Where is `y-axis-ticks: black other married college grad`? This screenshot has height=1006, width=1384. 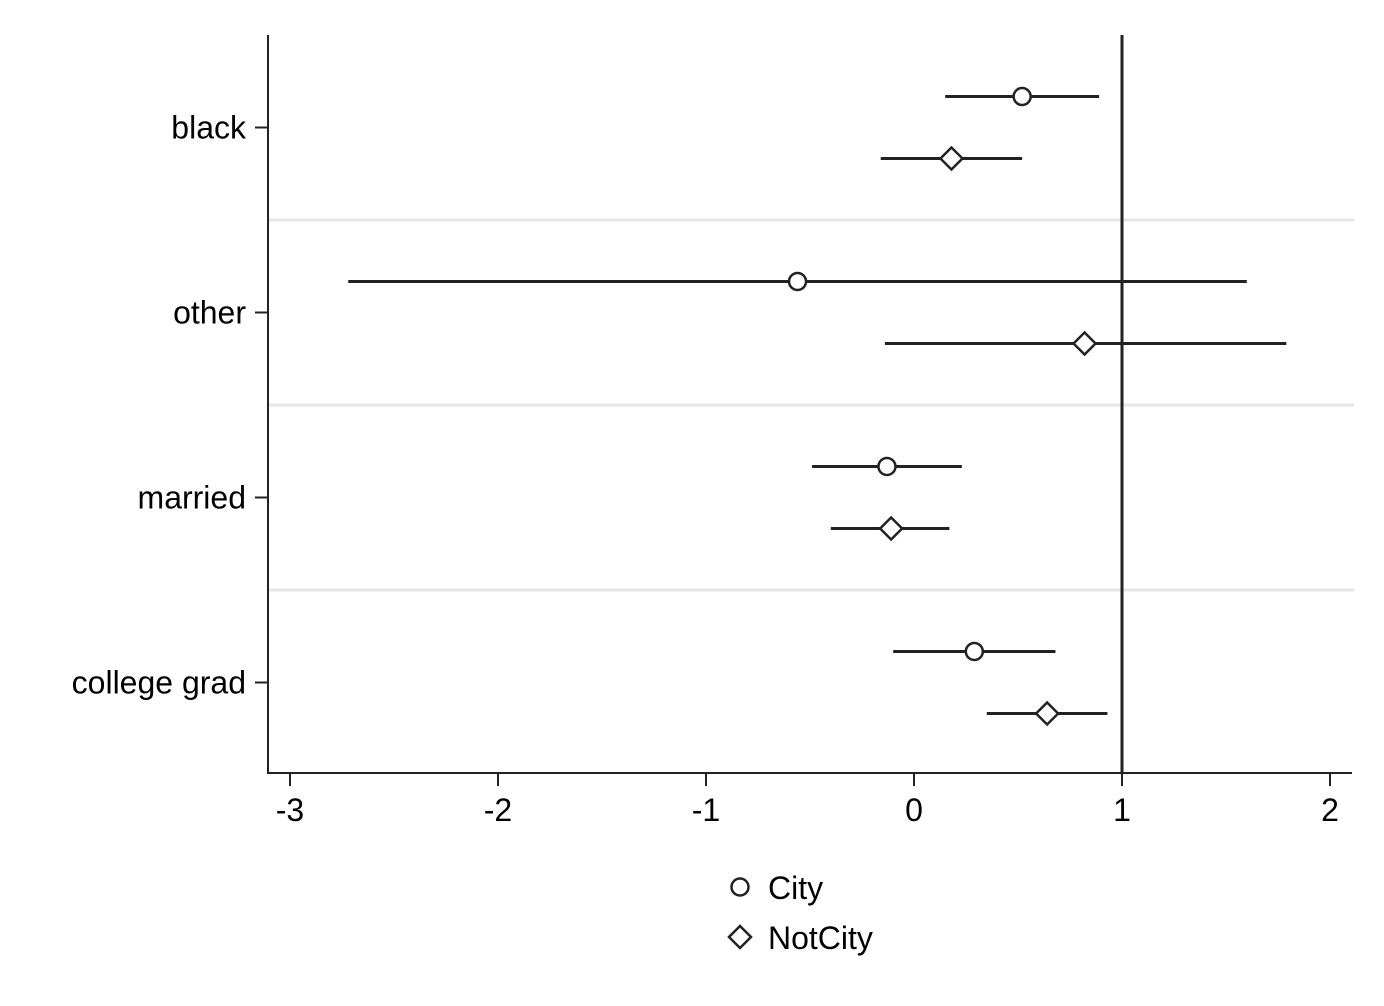
y-axis-ticks: black other married college grad is located at coordinates (170, 405).